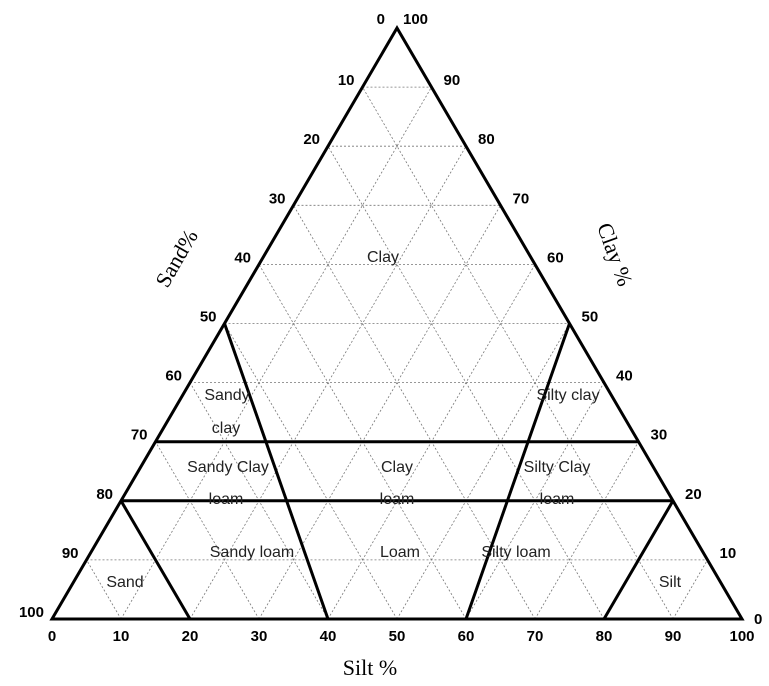  What do you see at coordinates (400, 552) in the screenshot?
I see `region-label-loam: Loam` at bounding box center [400, 552].